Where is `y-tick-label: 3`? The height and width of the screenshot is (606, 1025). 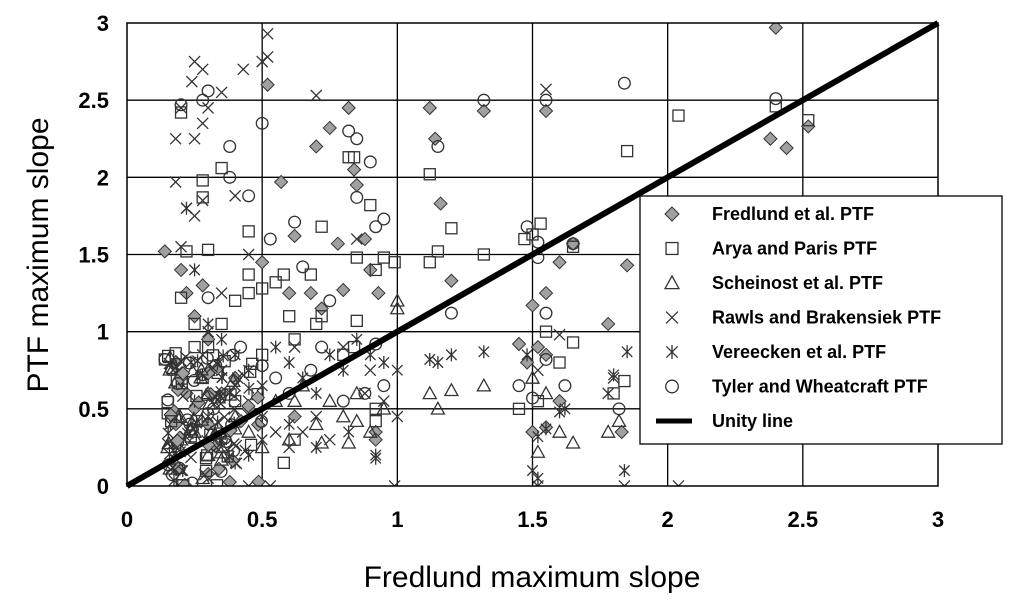
y-tick-label: 3 is located at coordinates (103, 23).